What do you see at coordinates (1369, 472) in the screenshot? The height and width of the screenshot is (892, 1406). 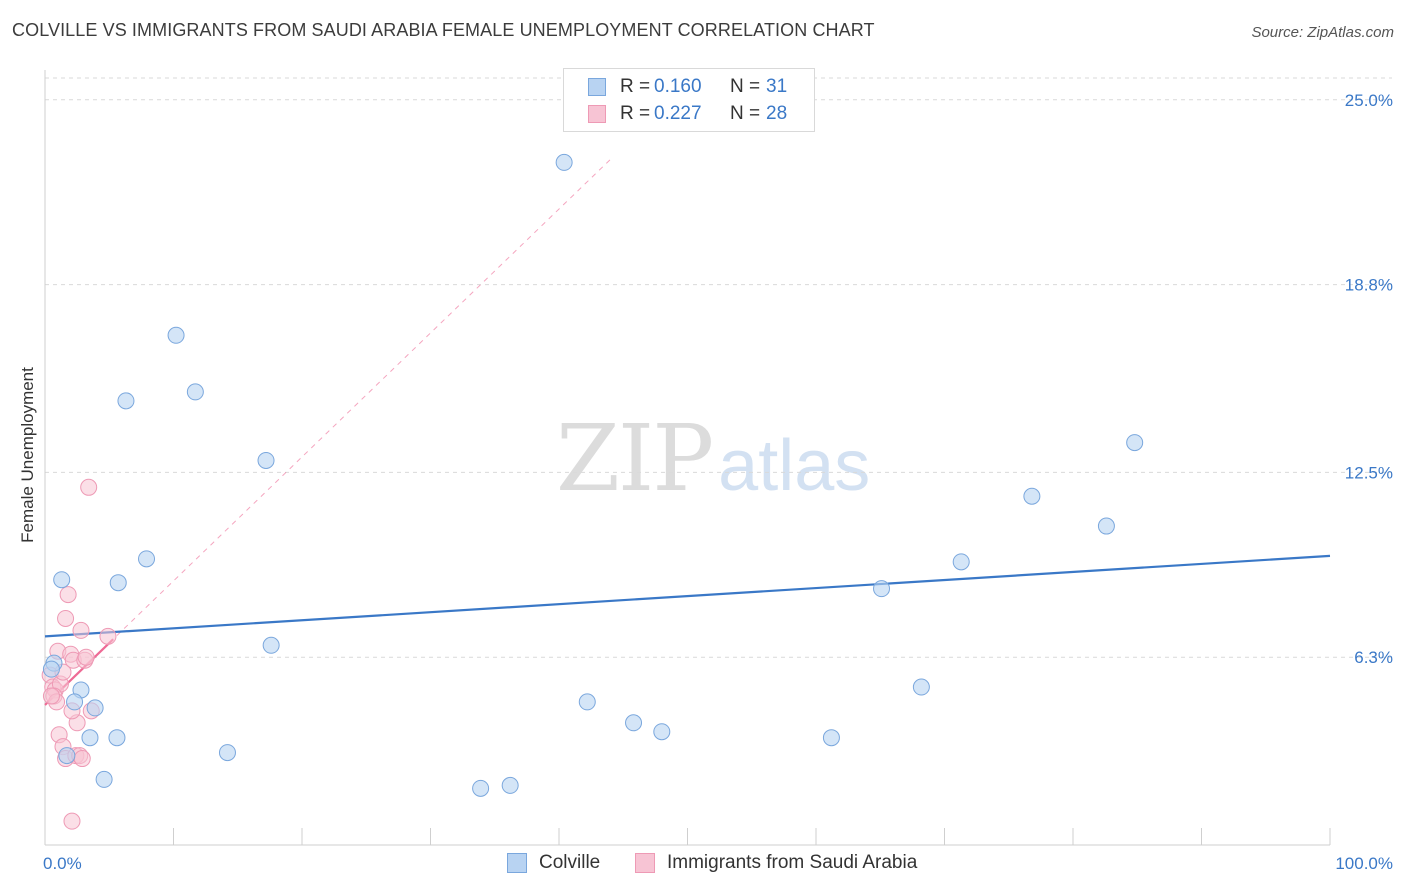 I see `y-tick-label: 12.5%` at bounding box center [1369, 472].